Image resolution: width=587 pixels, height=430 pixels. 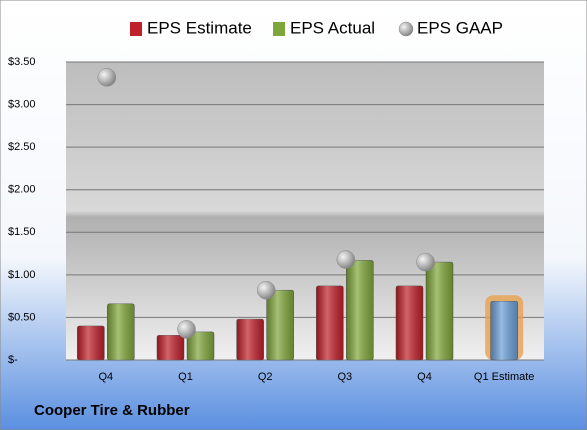 I want to click on y-tick-label: $3.00, so click(x=22, y=104).